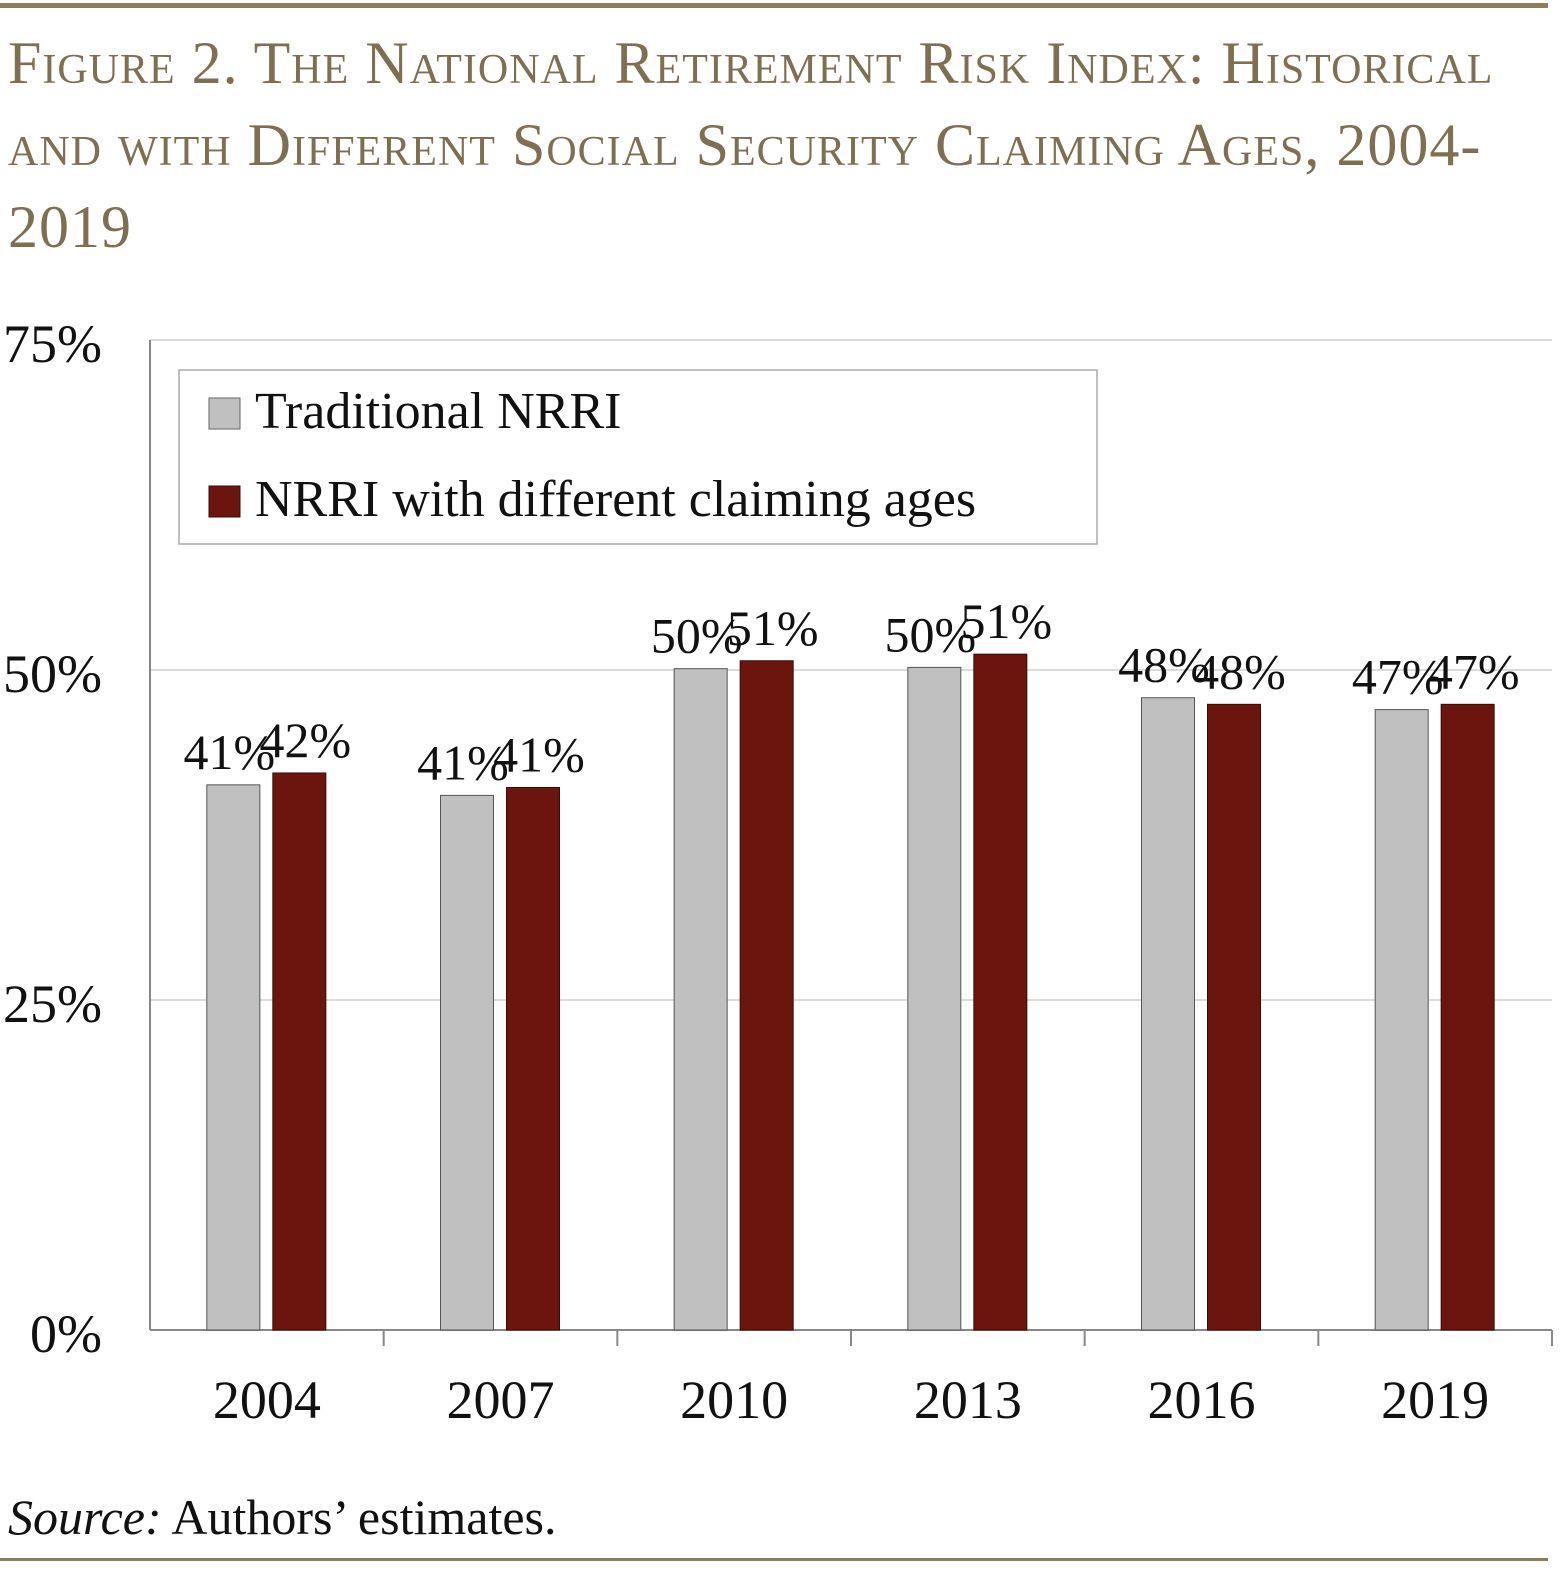  What do you see at coordinates (52, 344) in the screenshot?
I see `y-tick-label: 75%` at bounding box center [52, 344].